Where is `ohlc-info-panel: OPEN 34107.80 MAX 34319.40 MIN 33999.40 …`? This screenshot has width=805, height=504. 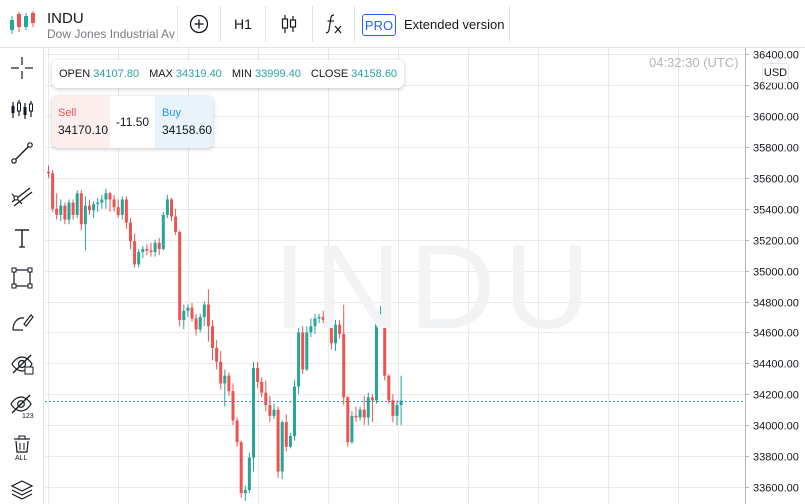 ohlc-info-panel: OPEN 34107.80 MAX 34319.40 MIN 33999.40 … is located at coordinates (228, 74).